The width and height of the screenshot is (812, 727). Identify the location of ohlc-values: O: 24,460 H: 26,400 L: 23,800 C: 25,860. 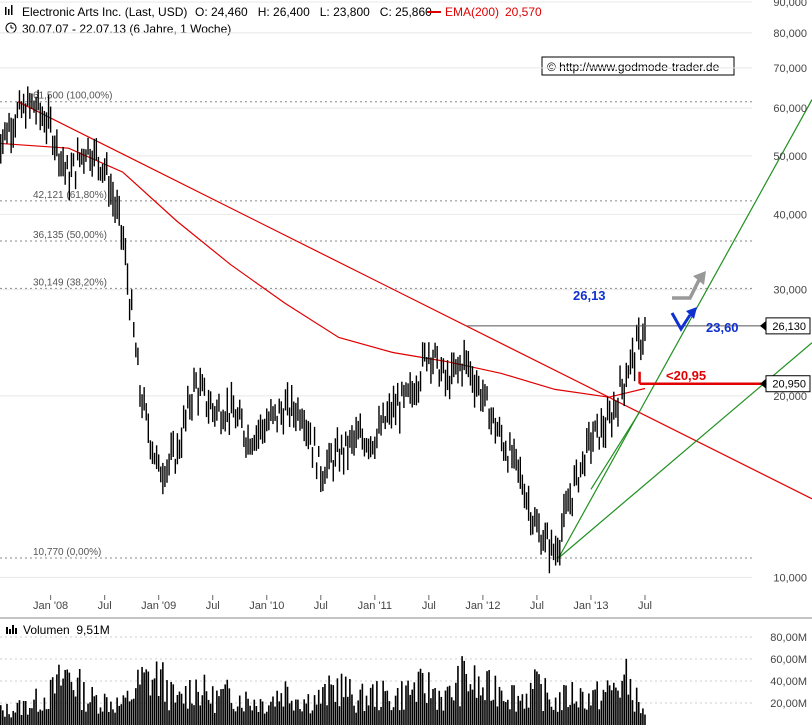
(313, 12).